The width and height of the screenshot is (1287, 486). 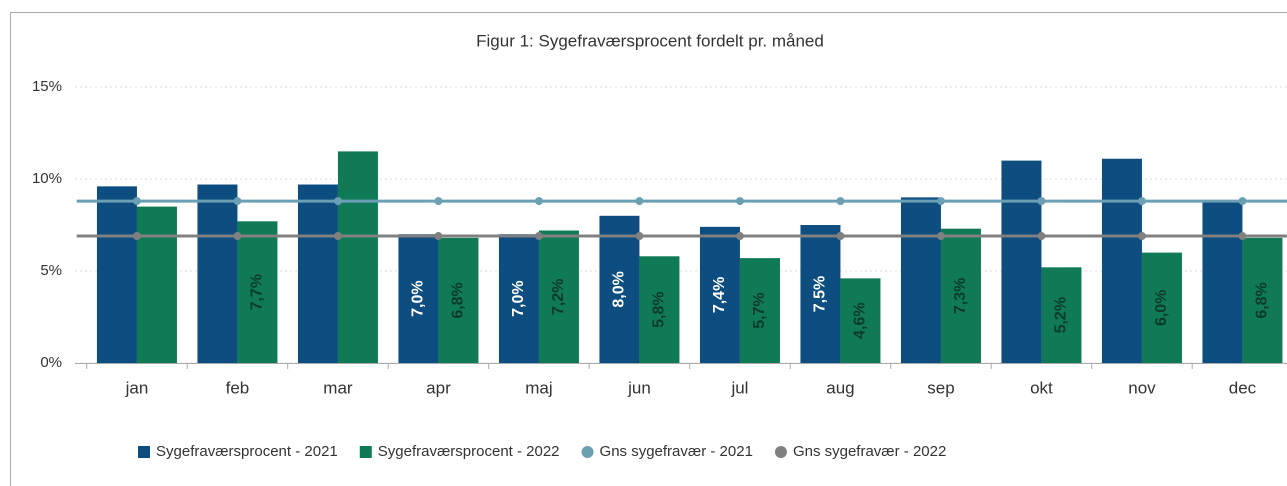 I want to click on data-label: 8,0%, so click(x=619, y=289).